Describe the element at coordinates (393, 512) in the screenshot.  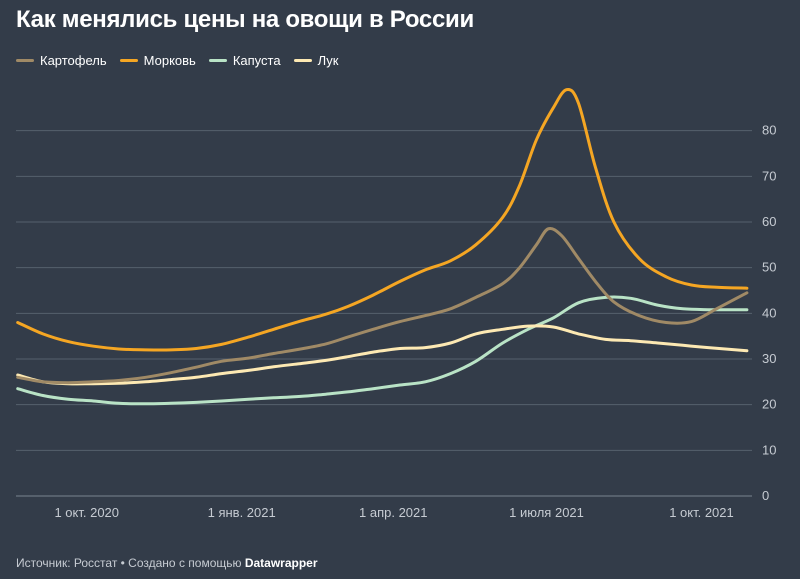
I see `x-tick-label: 1 апр. 2021` at that location.